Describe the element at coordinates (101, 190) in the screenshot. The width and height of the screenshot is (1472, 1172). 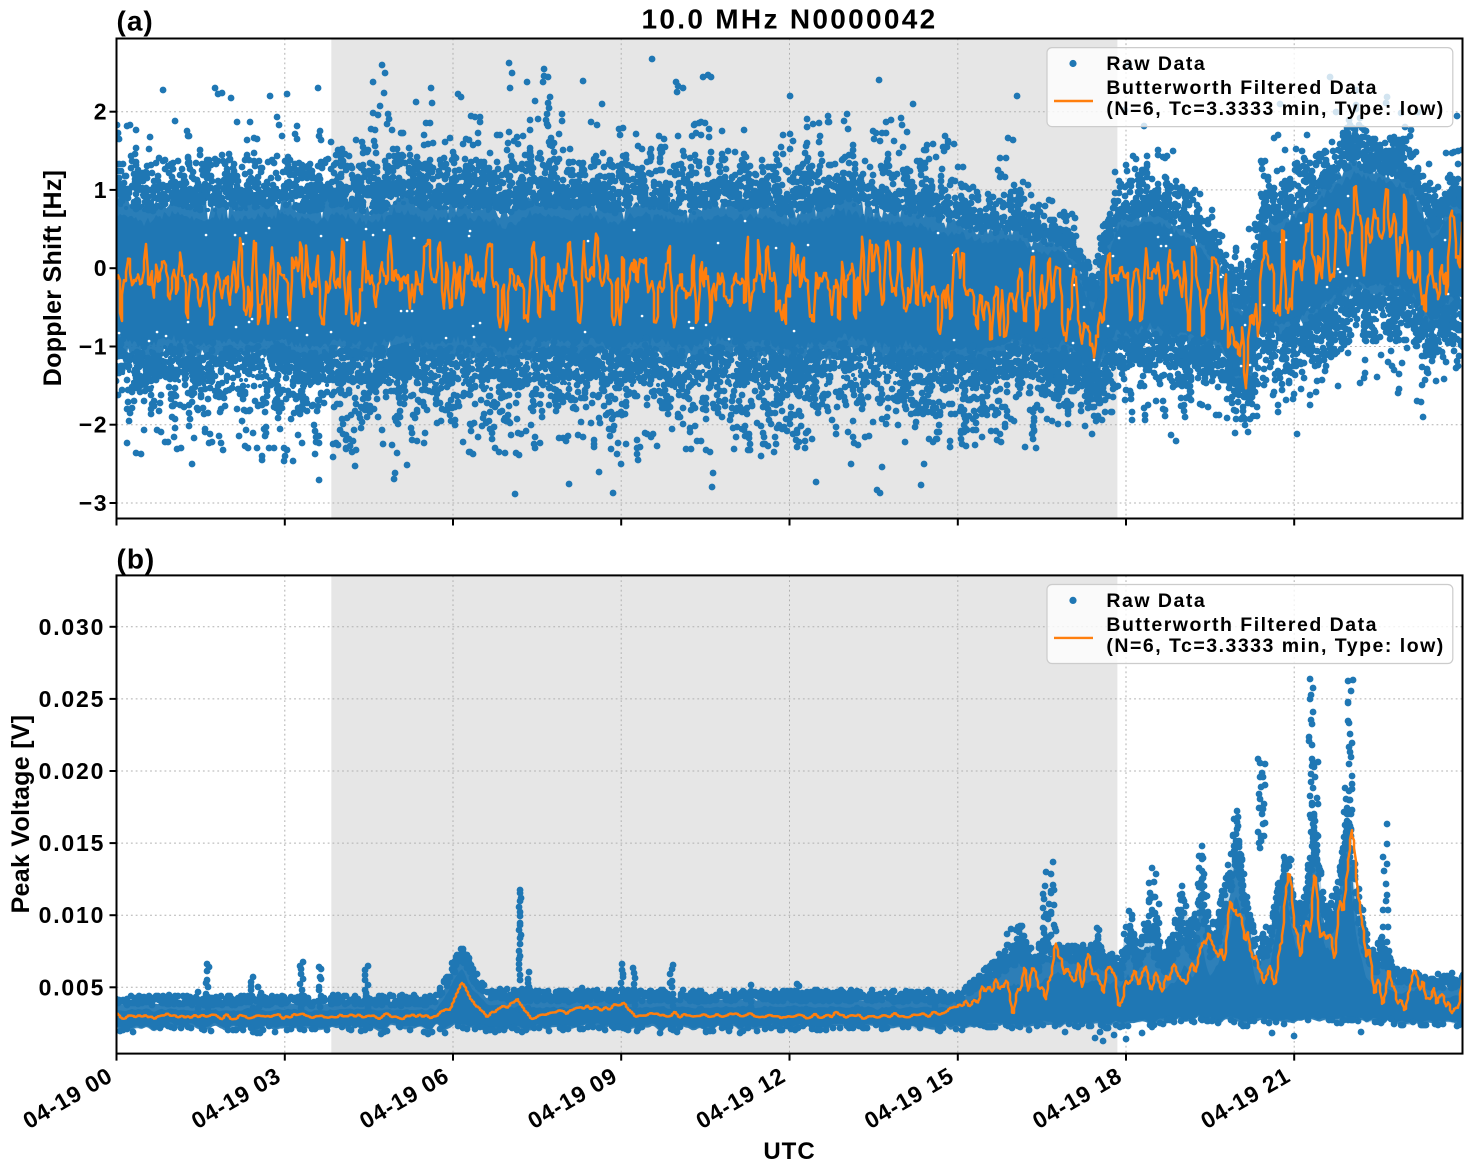
I see `svg-text: 1` at that location.